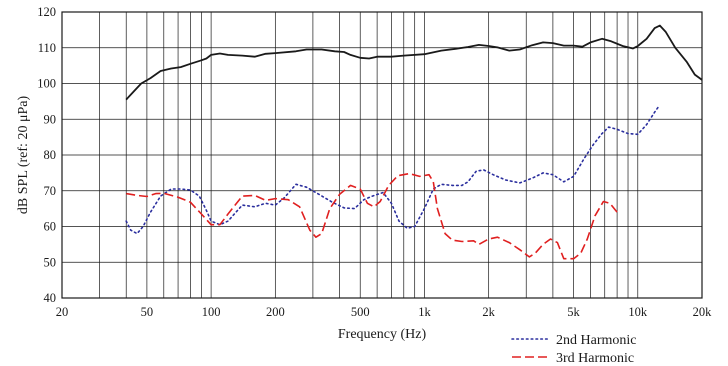 Image resolution: width=728 pixels, height=366 pixels. I want to click on y-tick-label: 80, so click(50, 155).